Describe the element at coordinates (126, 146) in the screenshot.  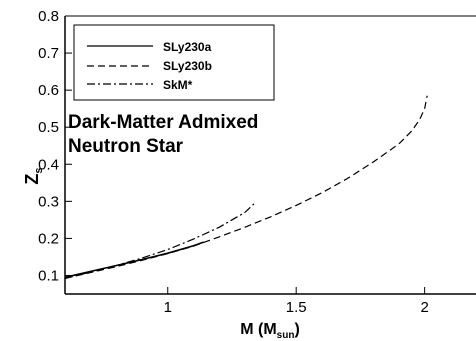
I see `chart-annotation-line-2: Neutron Star` at that location.